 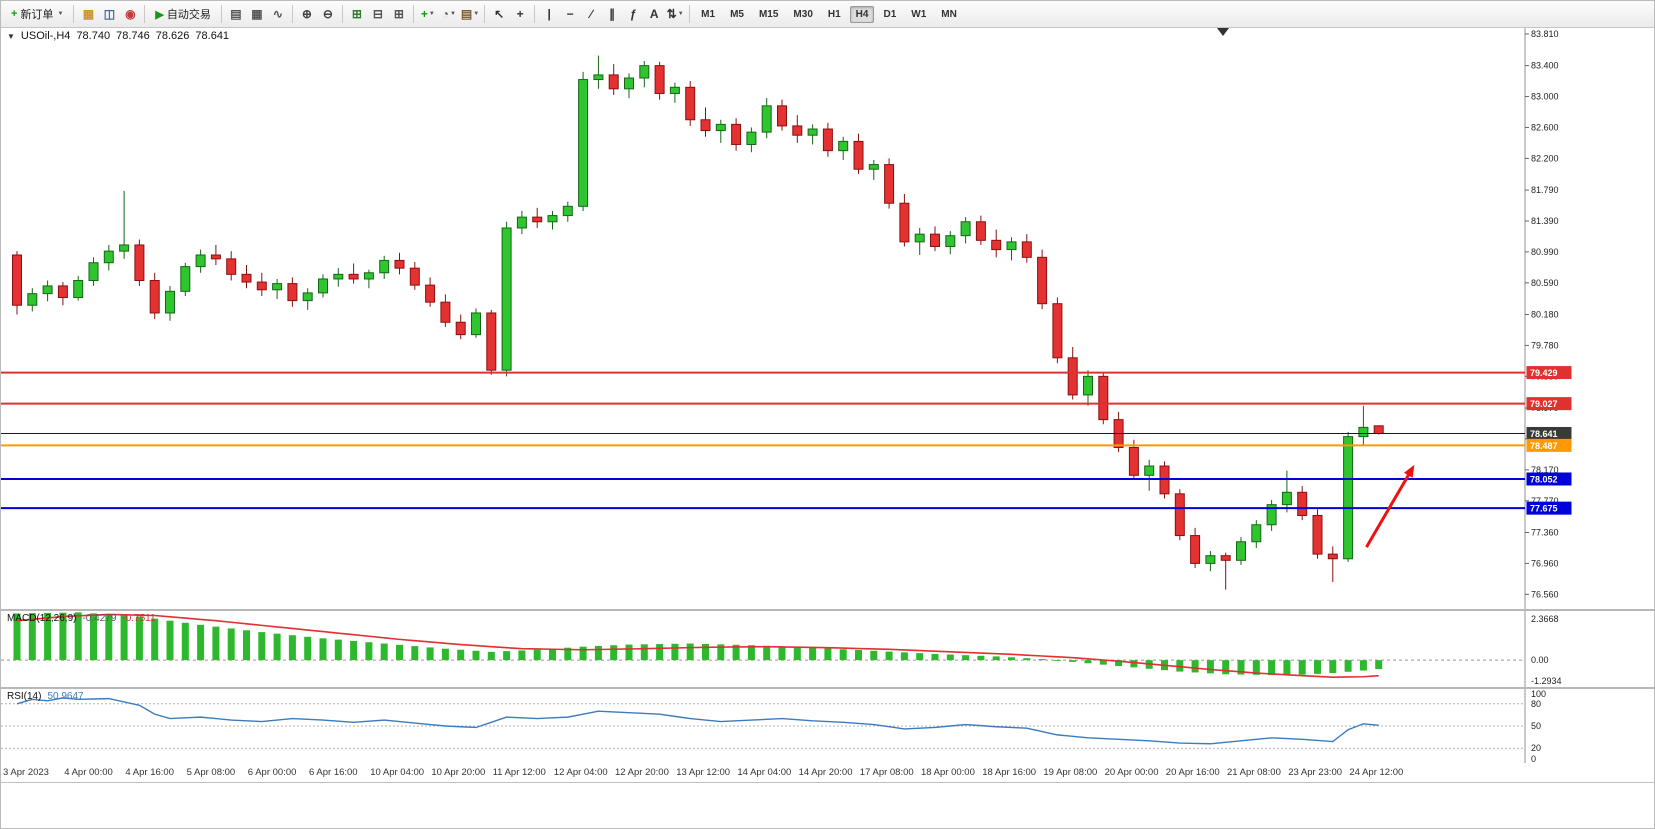 I want to click on timeframe-w1: W1, so click(x=919, y=14).